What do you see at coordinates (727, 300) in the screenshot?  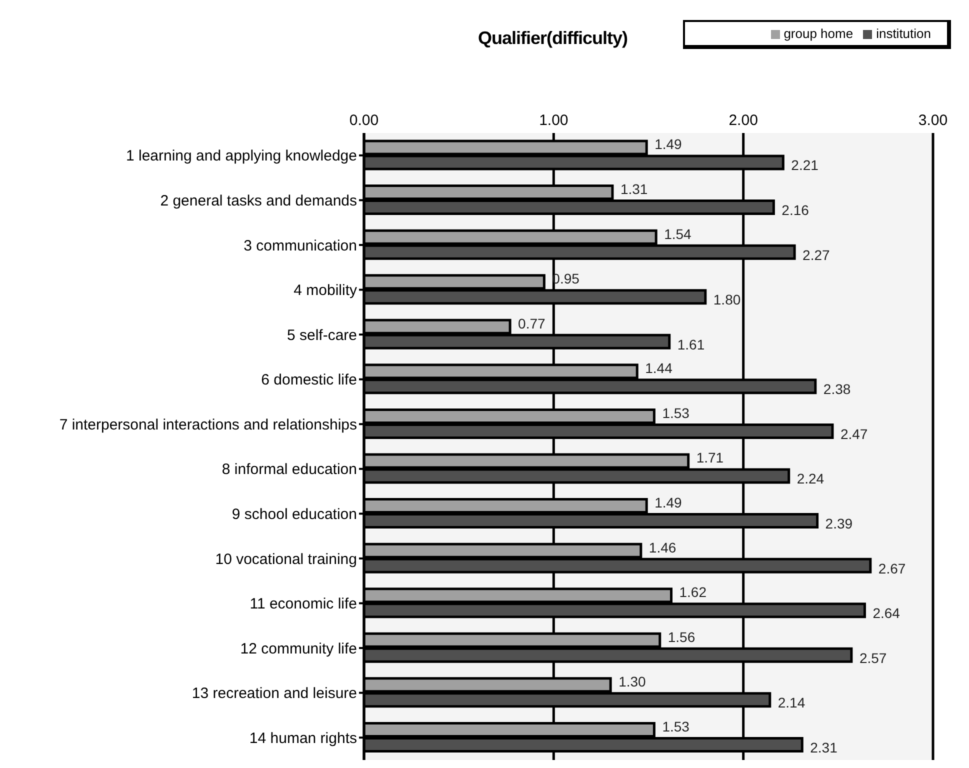 I see `data-label: 1.80` at bounding box center [727, 300].